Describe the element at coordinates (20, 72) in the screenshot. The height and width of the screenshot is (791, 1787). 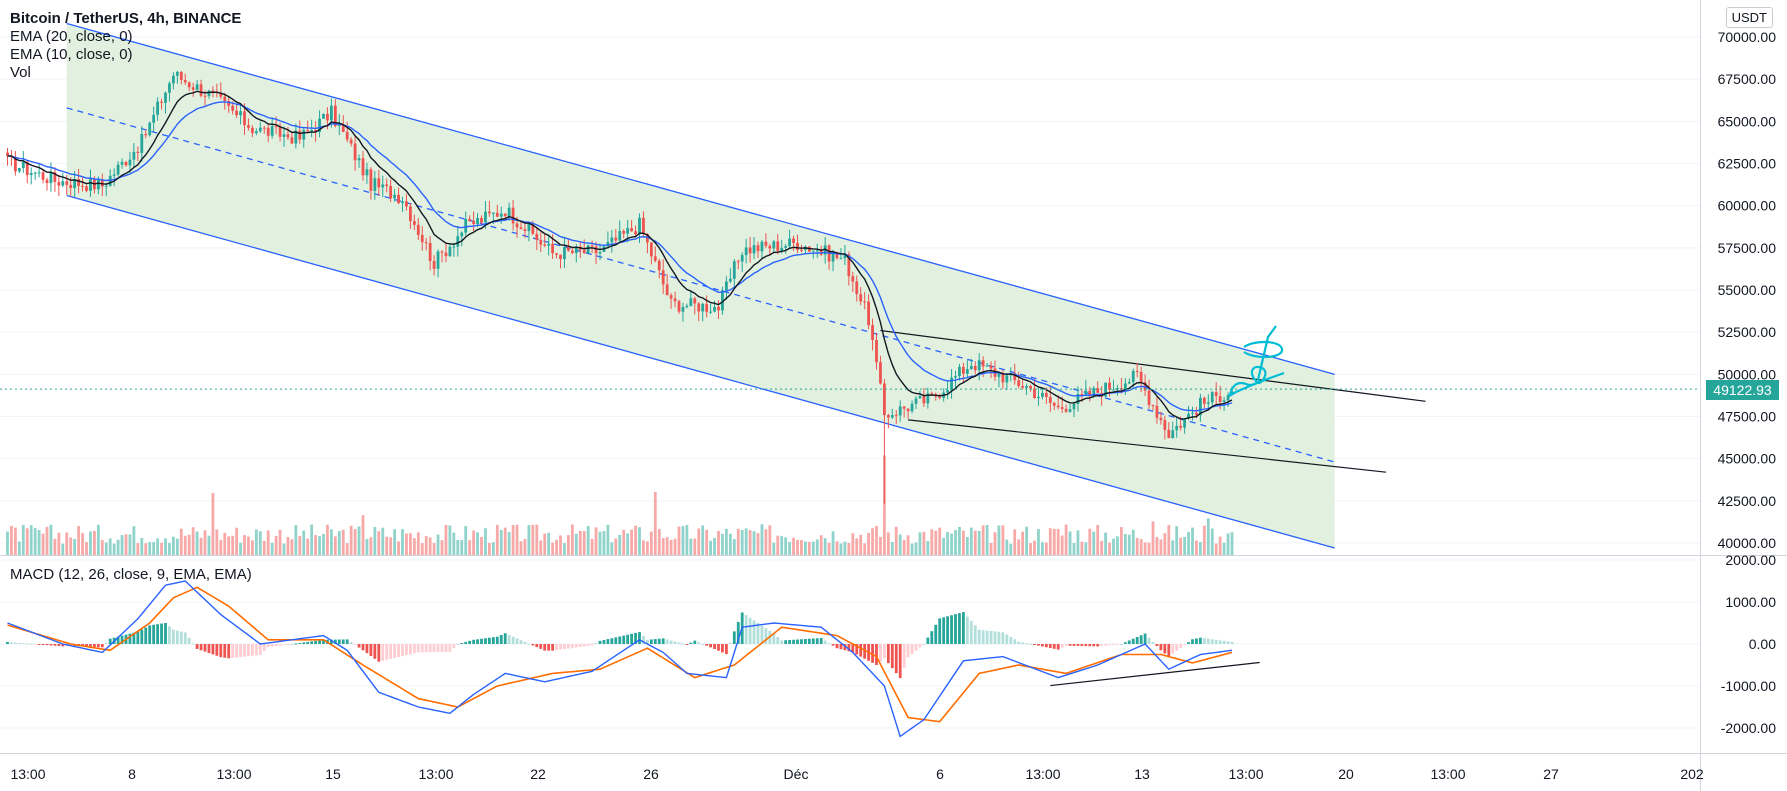
I see `volume-legend: Vol` at that location.